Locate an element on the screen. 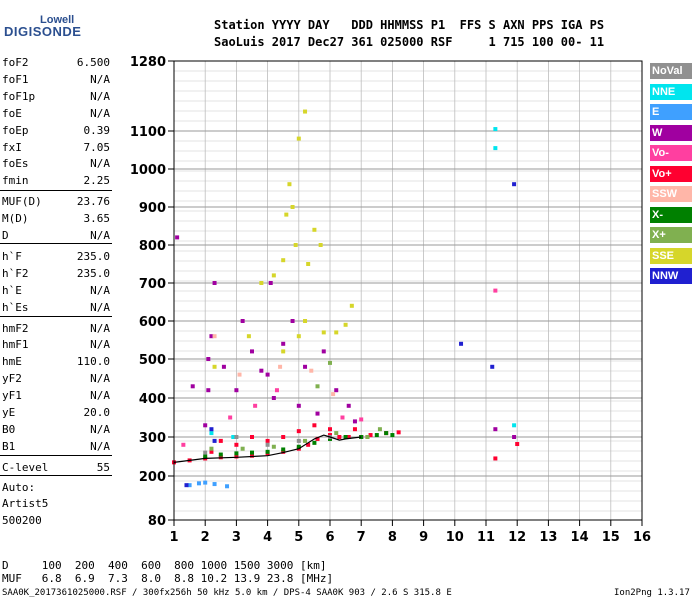  y-tick-label: 200 is located at coordinates (152, 477).